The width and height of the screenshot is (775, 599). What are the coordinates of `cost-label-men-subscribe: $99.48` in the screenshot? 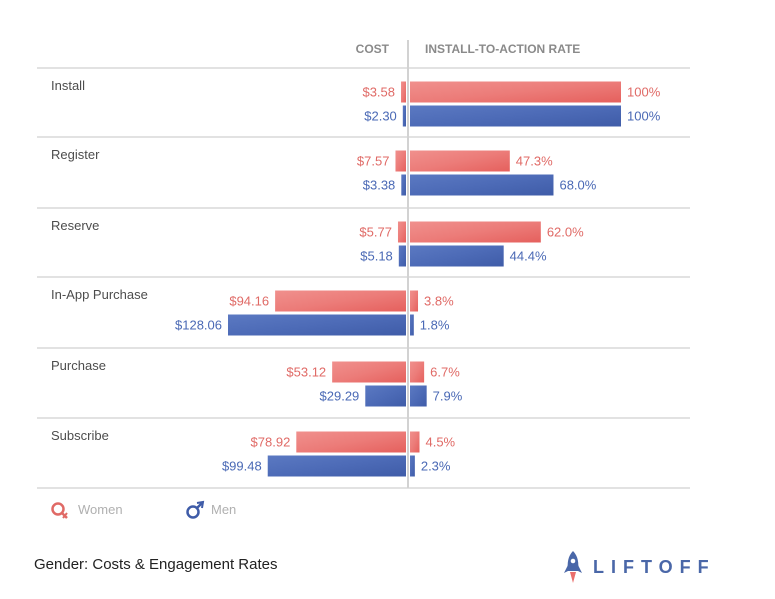 It's located at (242, 466).